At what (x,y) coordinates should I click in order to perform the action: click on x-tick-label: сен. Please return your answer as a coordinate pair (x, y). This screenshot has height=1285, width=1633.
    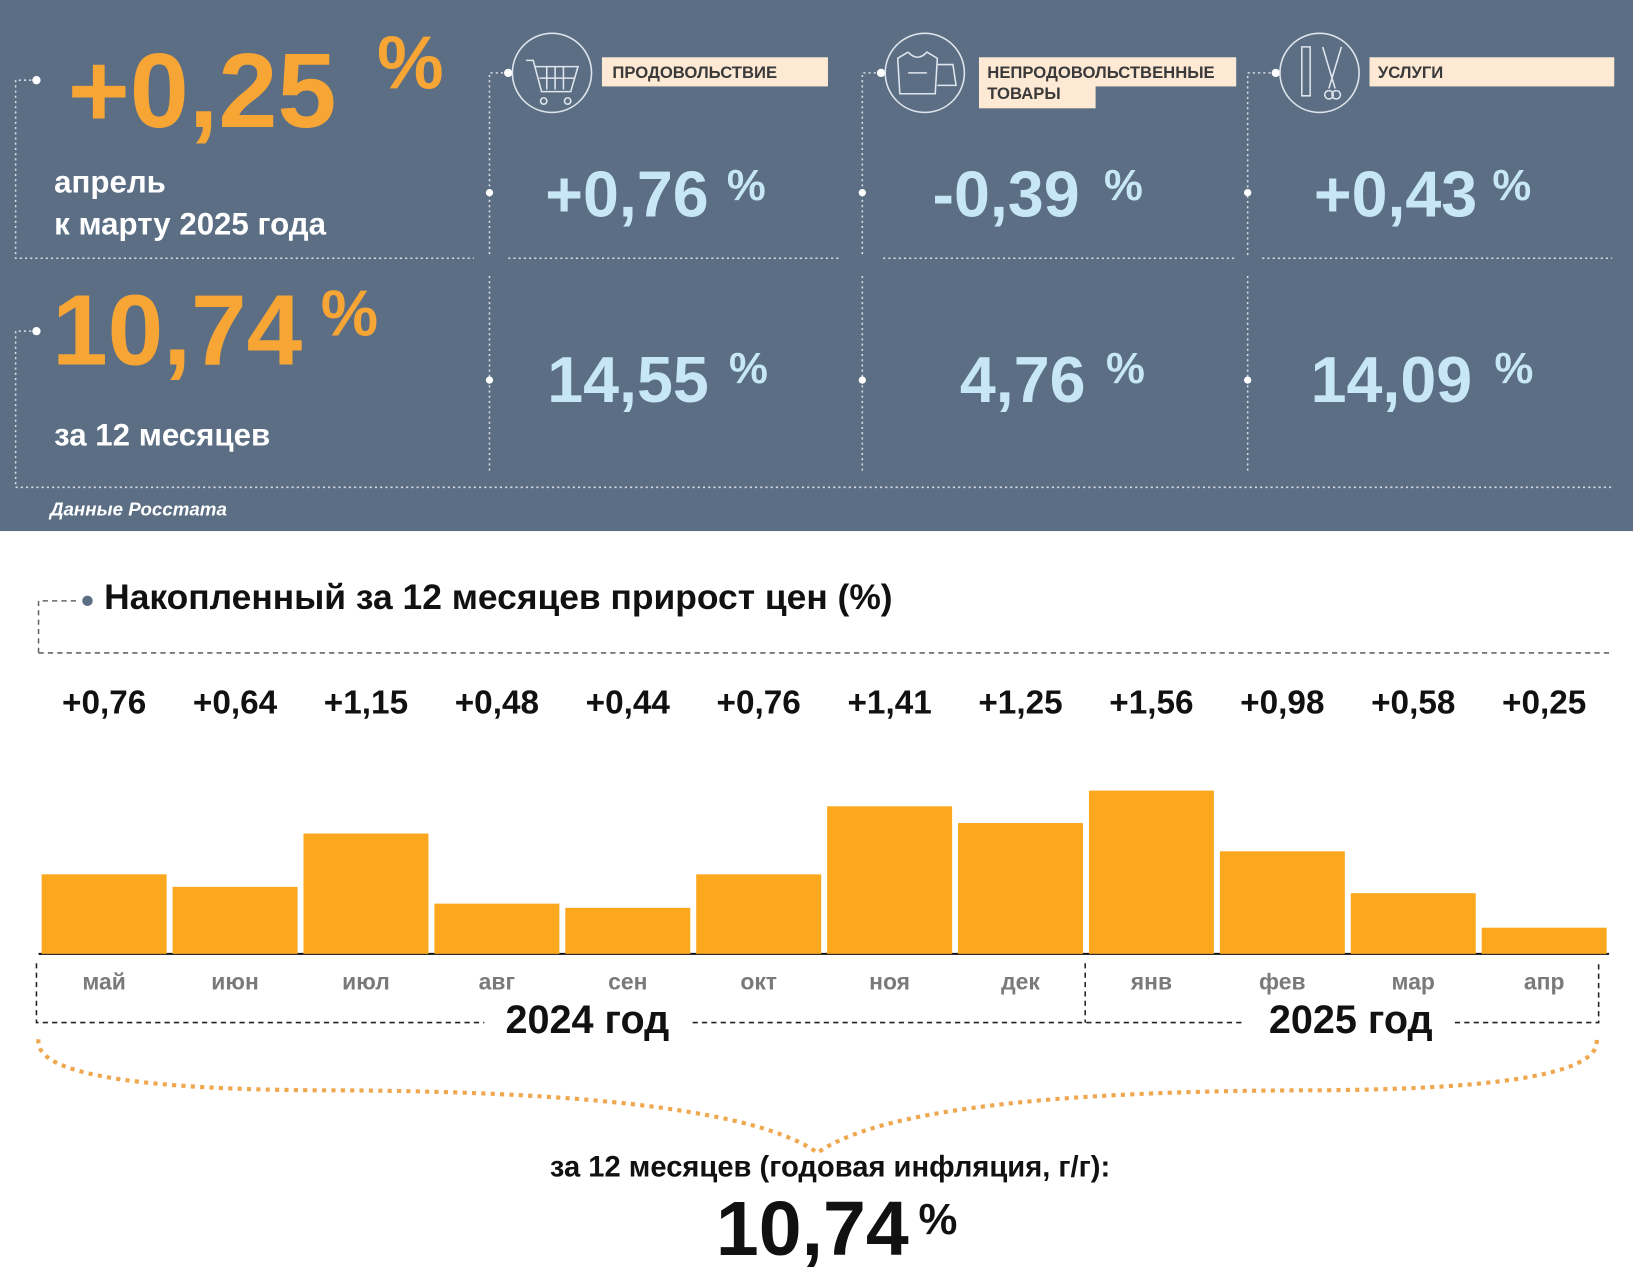
    Looking at the image, I should click on (627, 981).